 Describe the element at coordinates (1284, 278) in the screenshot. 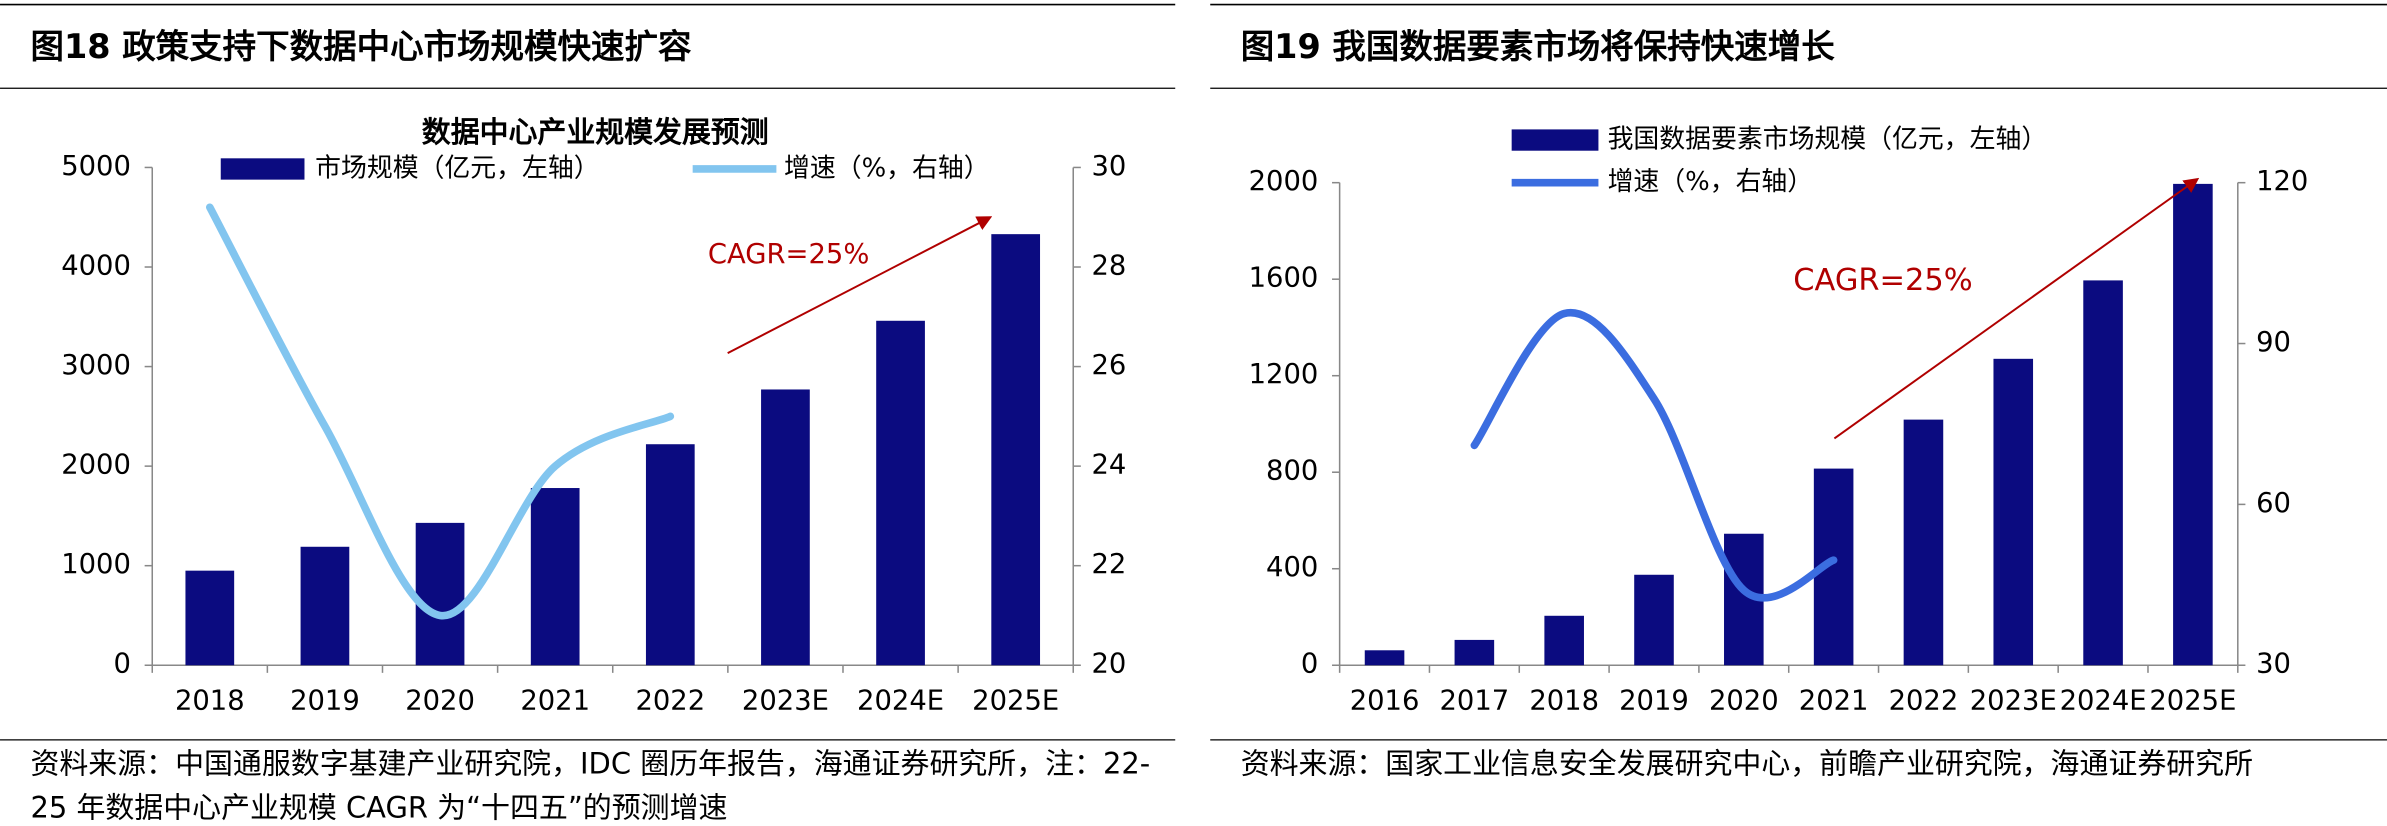

I see `y-tick-label: 1600` at that location.